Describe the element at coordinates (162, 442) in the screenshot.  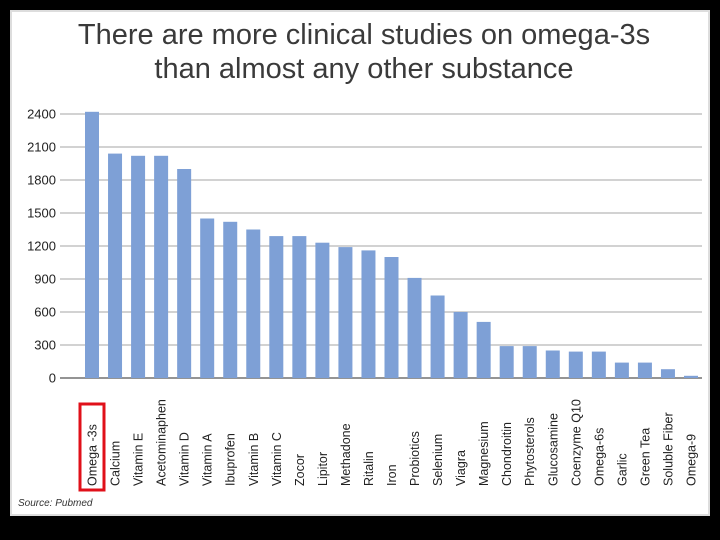
I see `x-tick-label: Acetominaphen` at that location.